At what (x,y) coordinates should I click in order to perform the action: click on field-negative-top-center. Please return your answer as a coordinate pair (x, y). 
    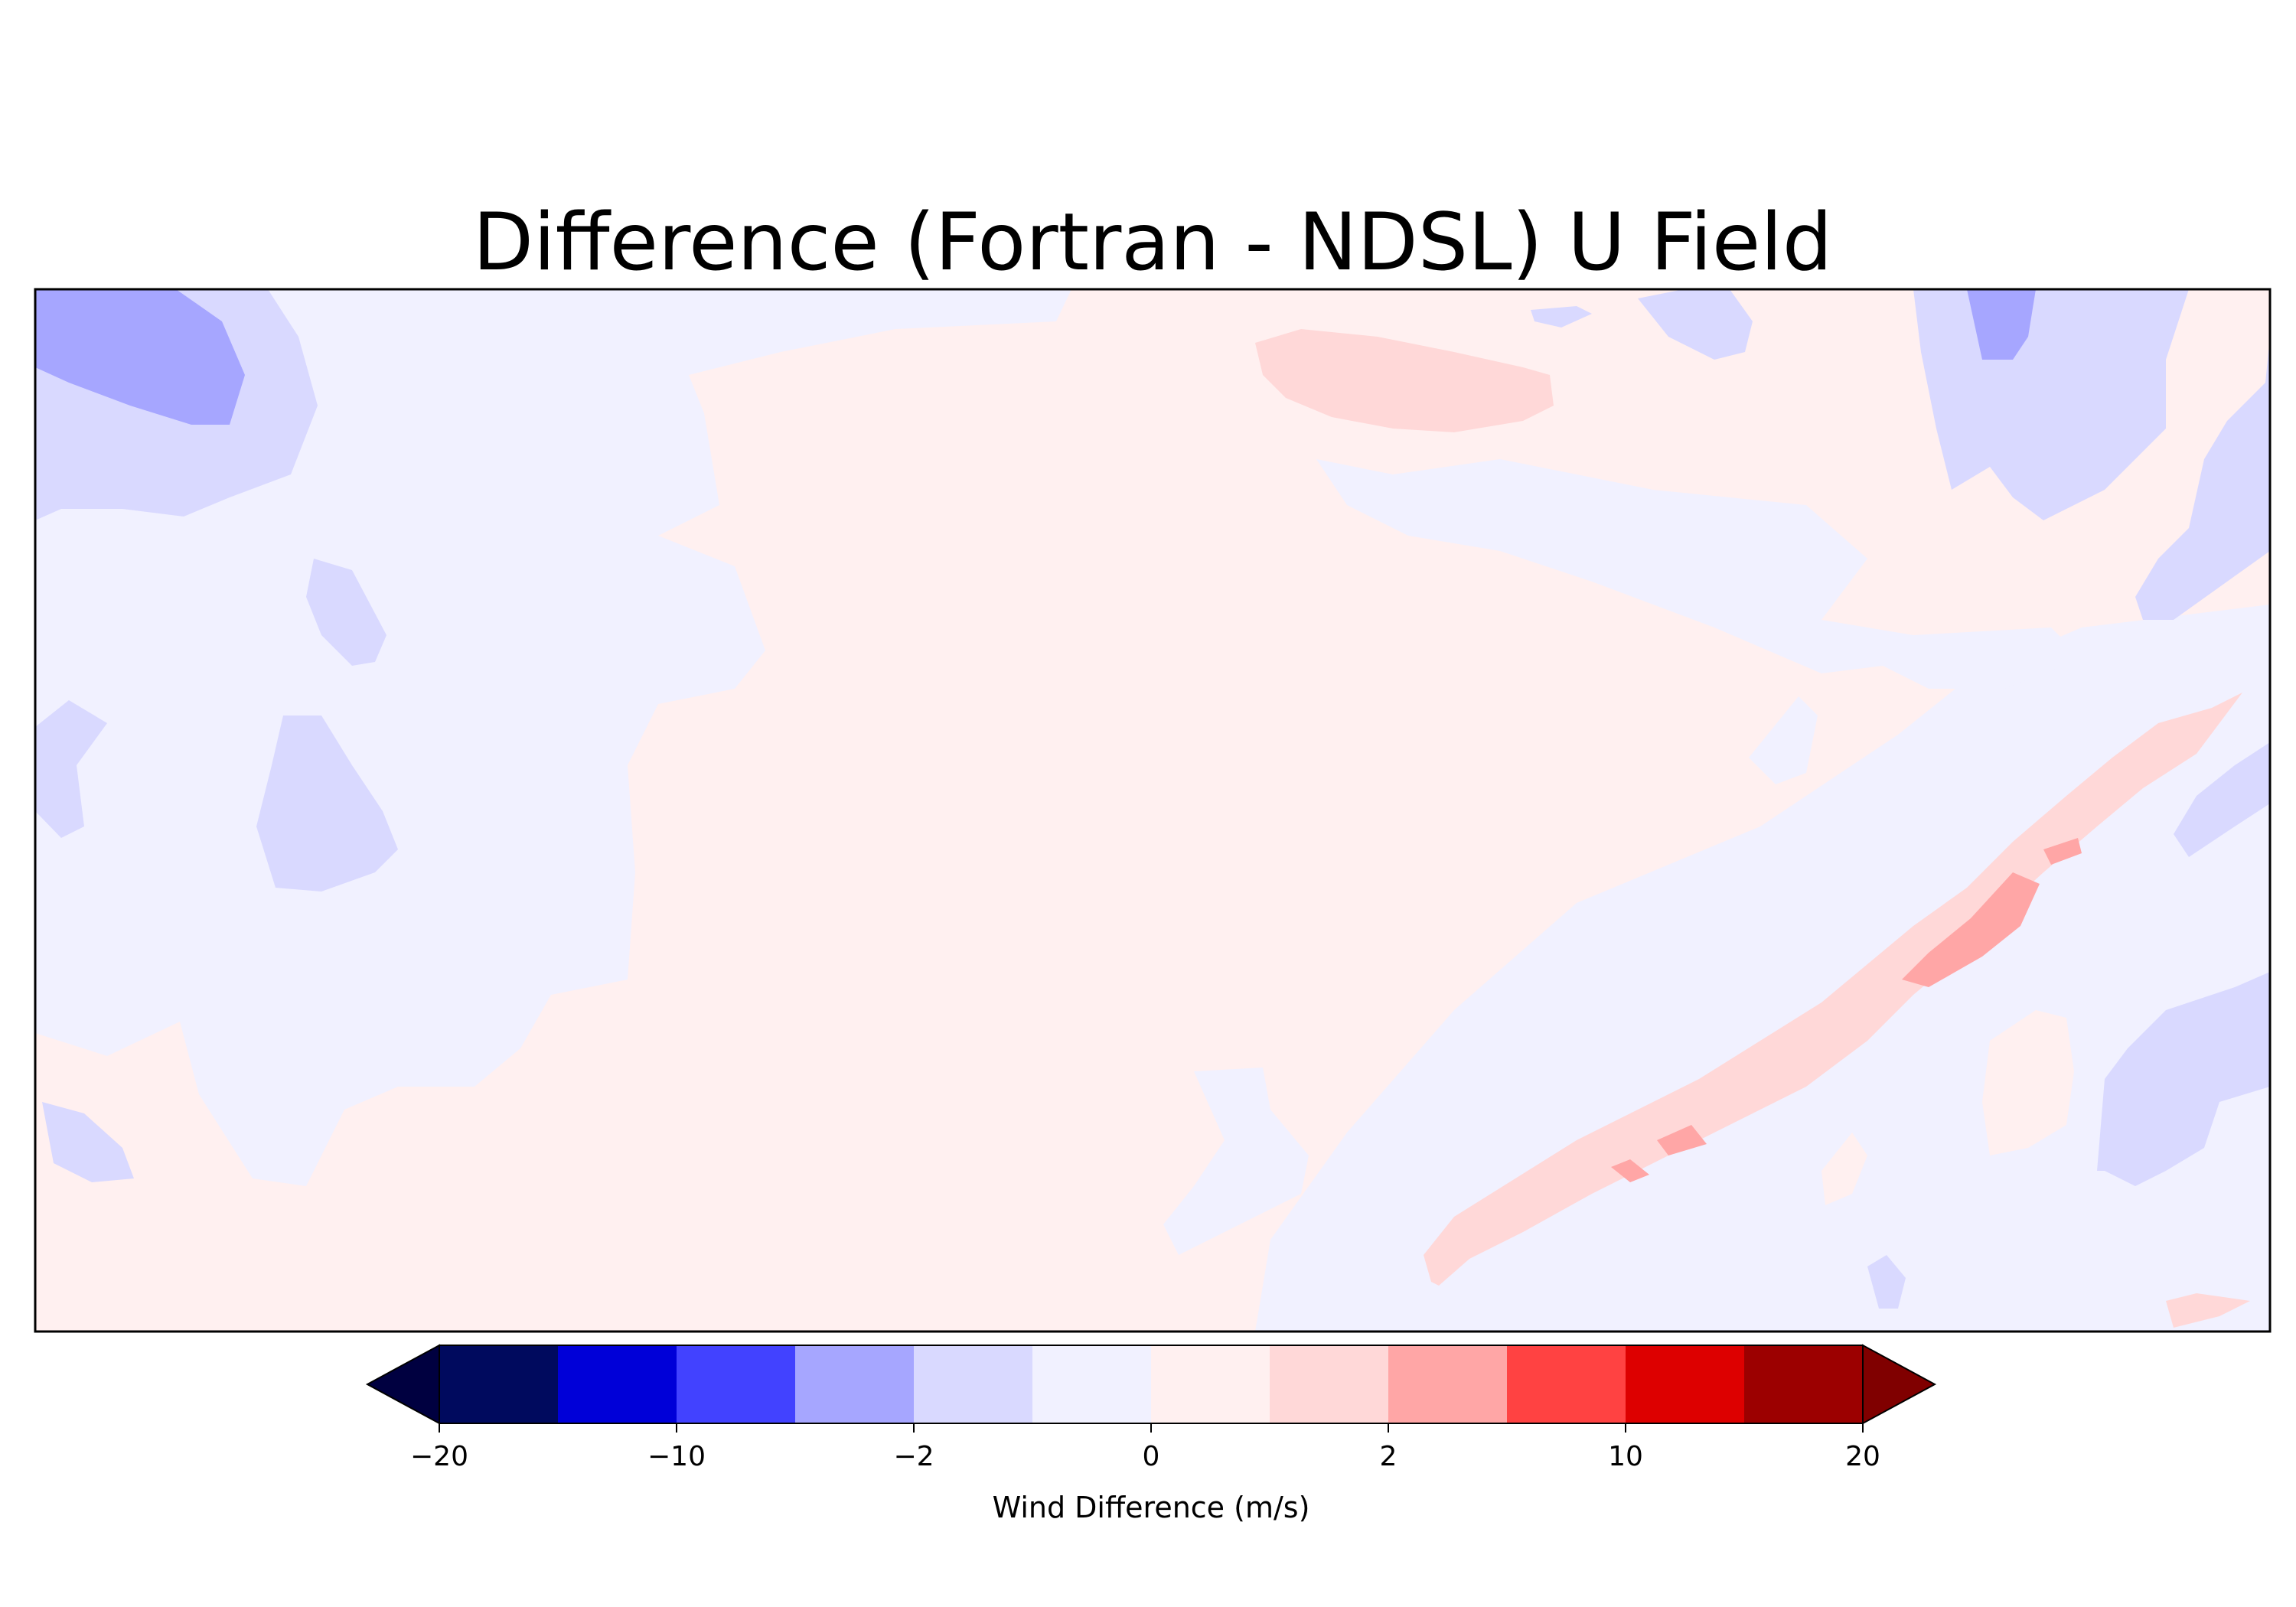
    Looking at the image, I should click on (1699, 574).